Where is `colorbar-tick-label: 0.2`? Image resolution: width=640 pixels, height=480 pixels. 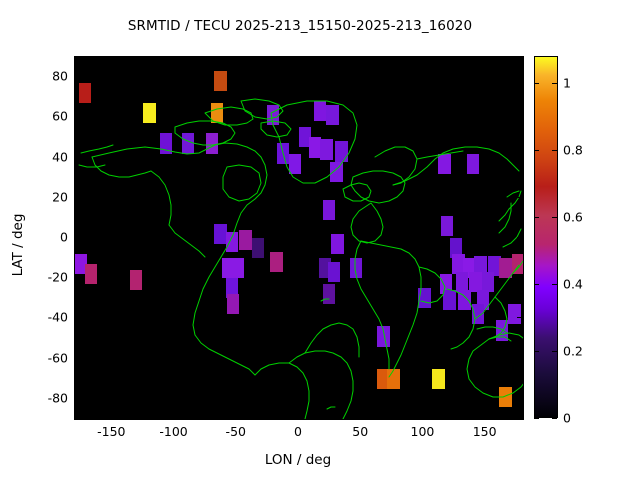
colorbar-tick-label: 0.2 is located at coordinates (573, 351).